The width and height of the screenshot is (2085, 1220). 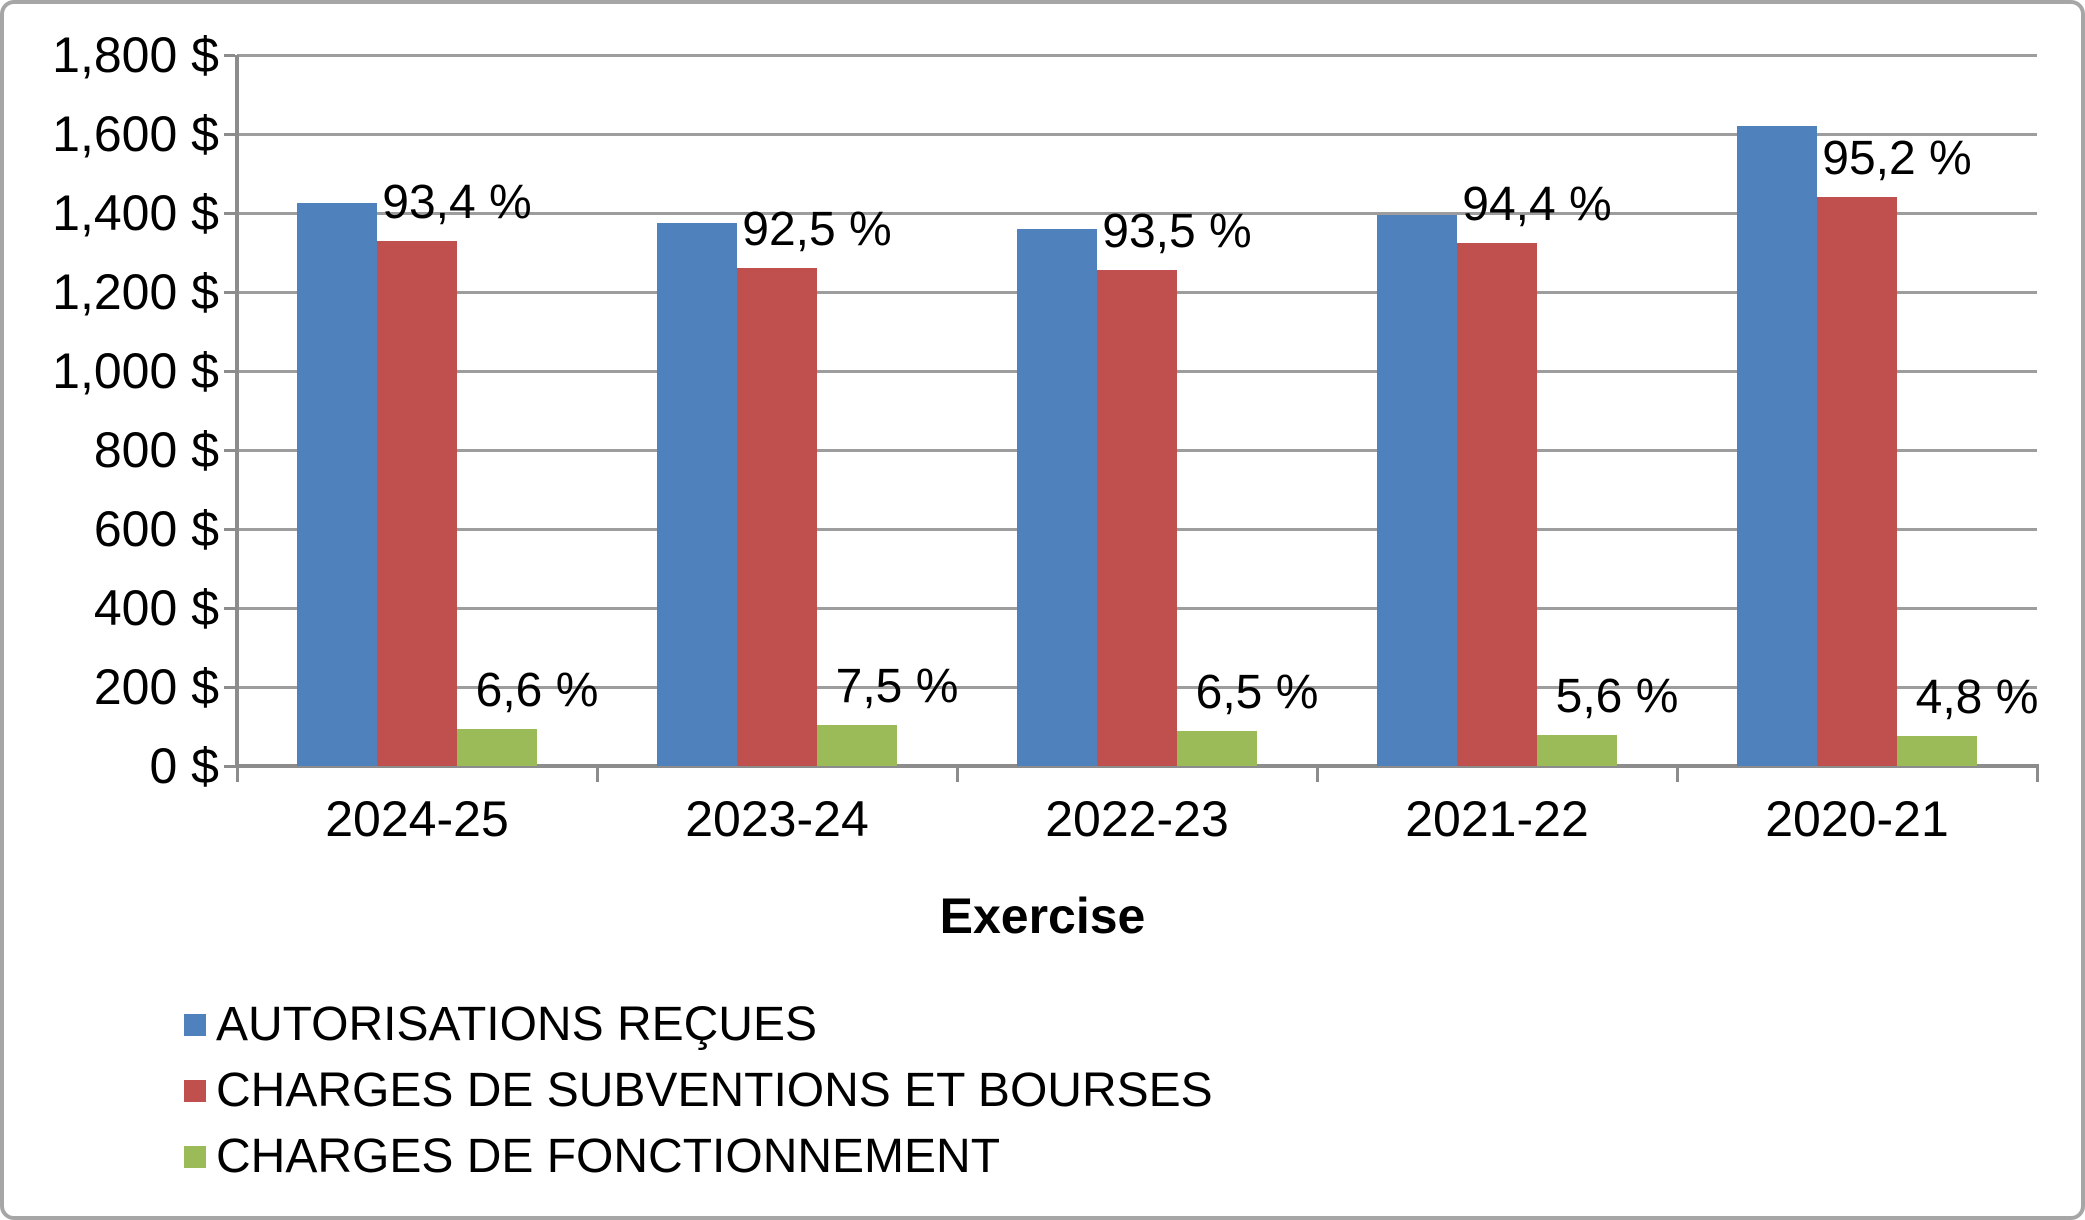 I want to click on y-tick-label: 0 $, so click(x=184, y=766).